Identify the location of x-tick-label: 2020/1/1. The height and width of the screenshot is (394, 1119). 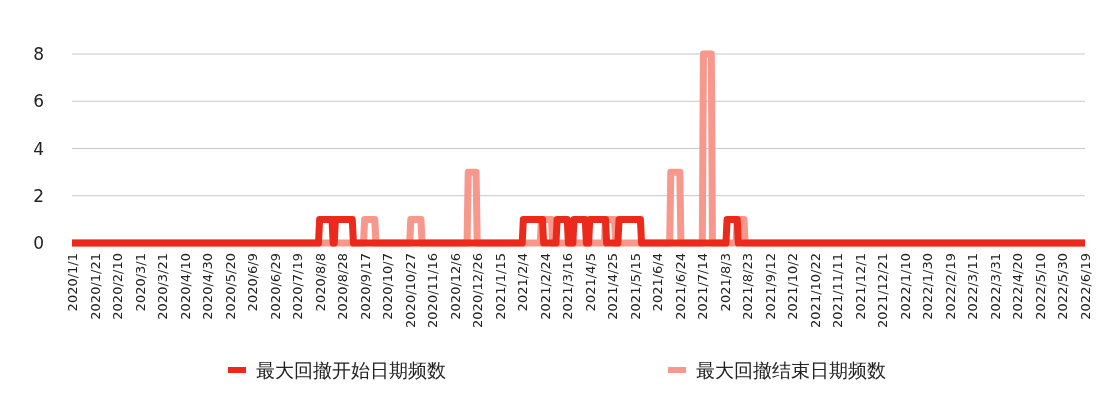
(72, 282).